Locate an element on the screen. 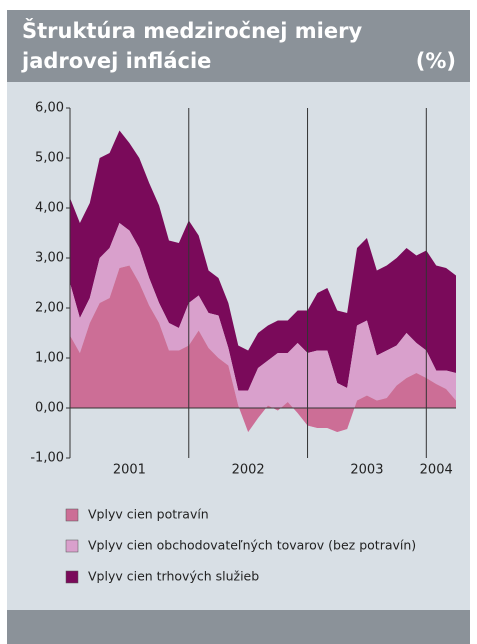 The width and height of the screenshot is (477, 644). x-tick-label: 2002 is located at coordinates (248, 470).